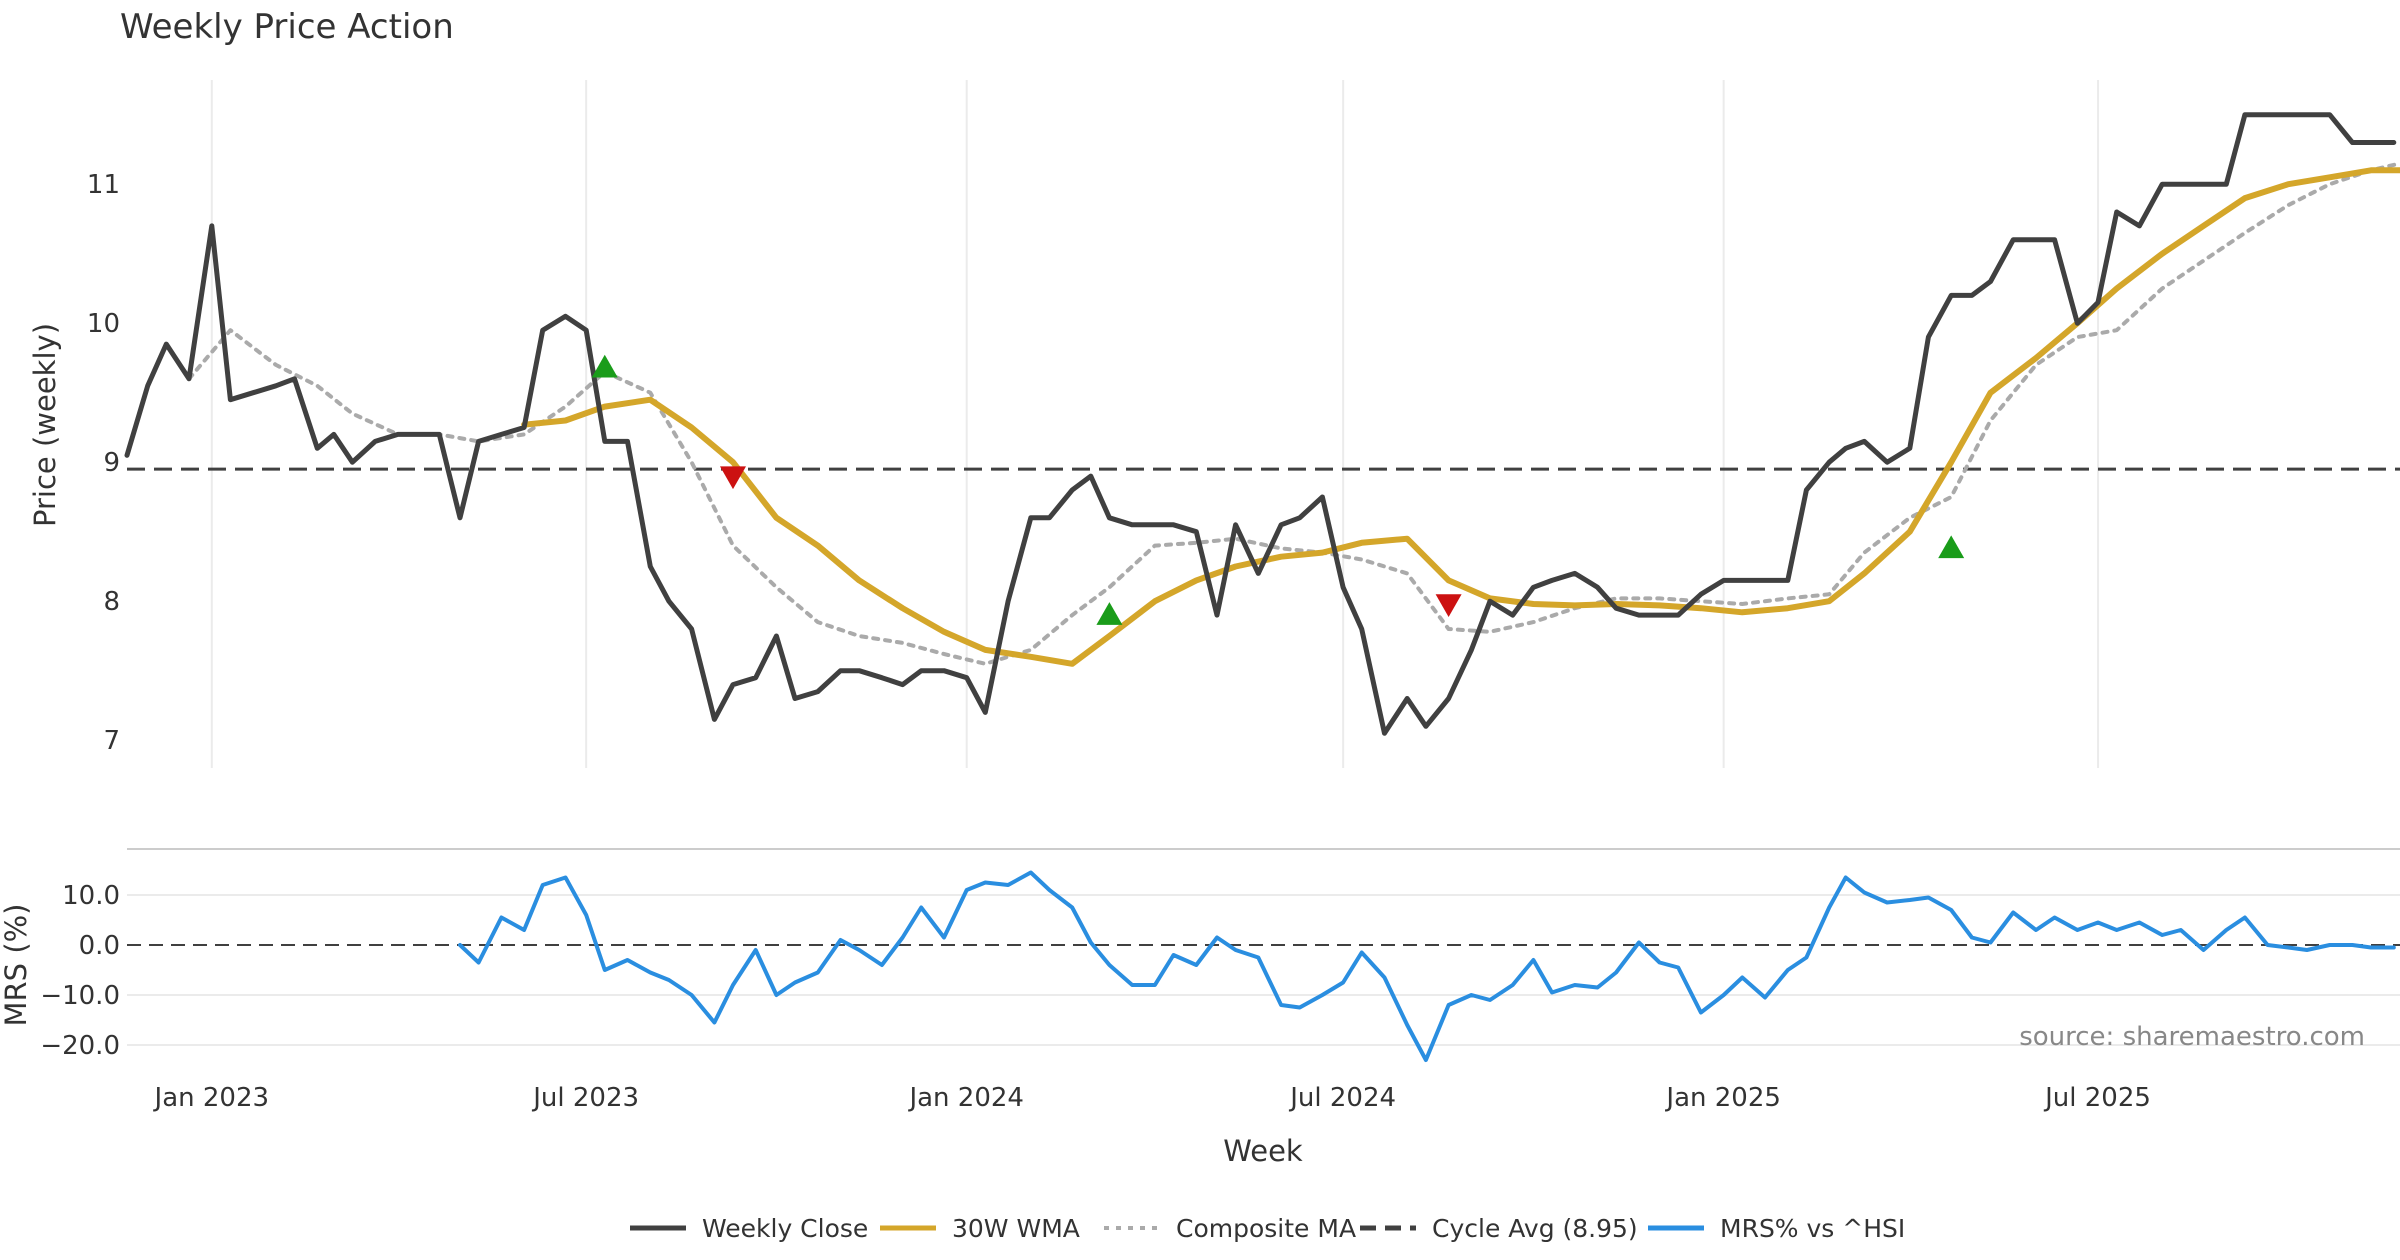  I want to click on mrs-y-tick-label: 10.0, so click(91, 896).